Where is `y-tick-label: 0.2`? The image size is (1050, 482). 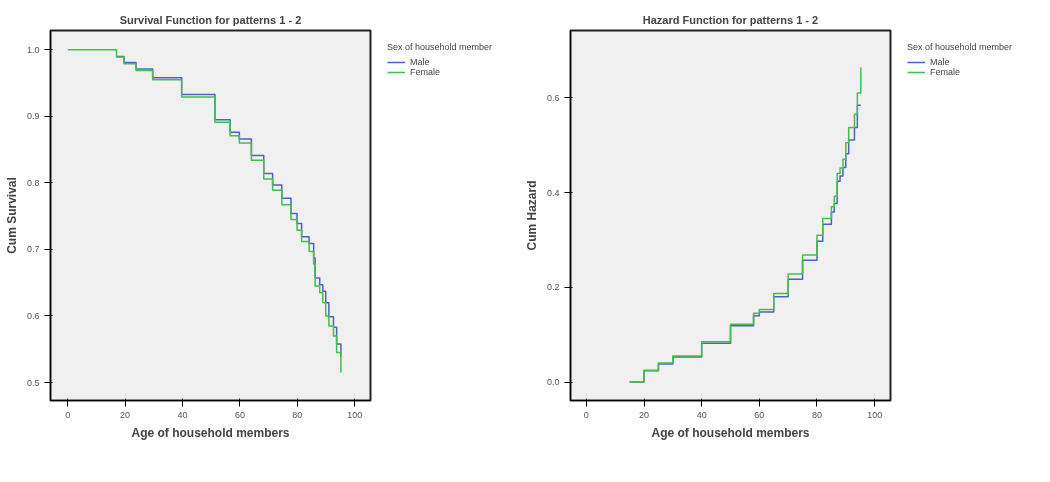 y-tick-label: 0.2 is located at coordinates (553, 287).